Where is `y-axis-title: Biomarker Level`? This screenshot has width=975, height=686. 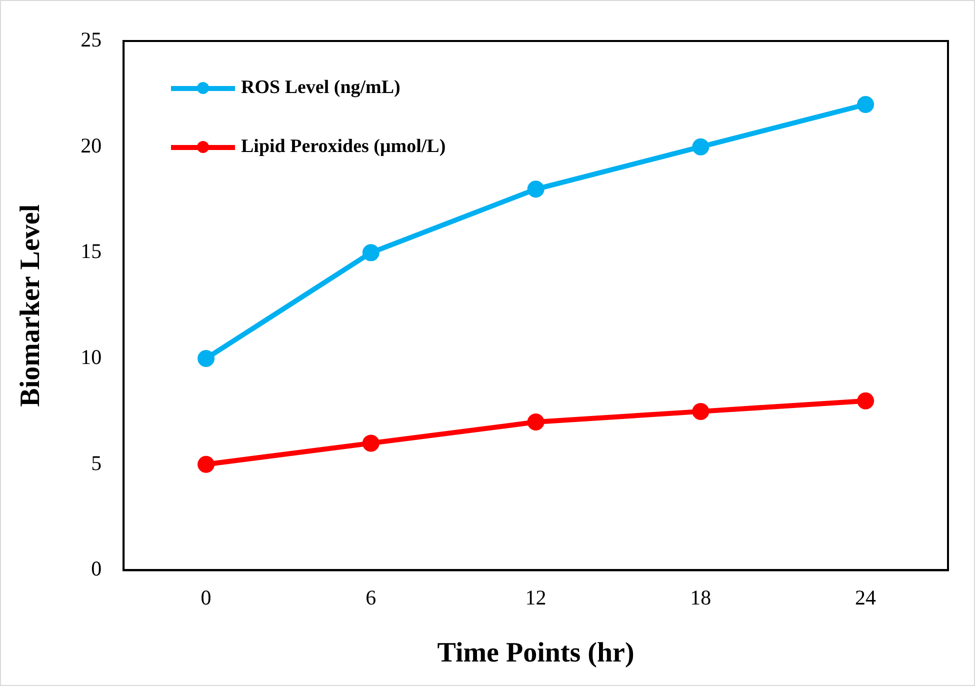
y-axis-title: Biomarker Level is located at coordinates (30, 305).